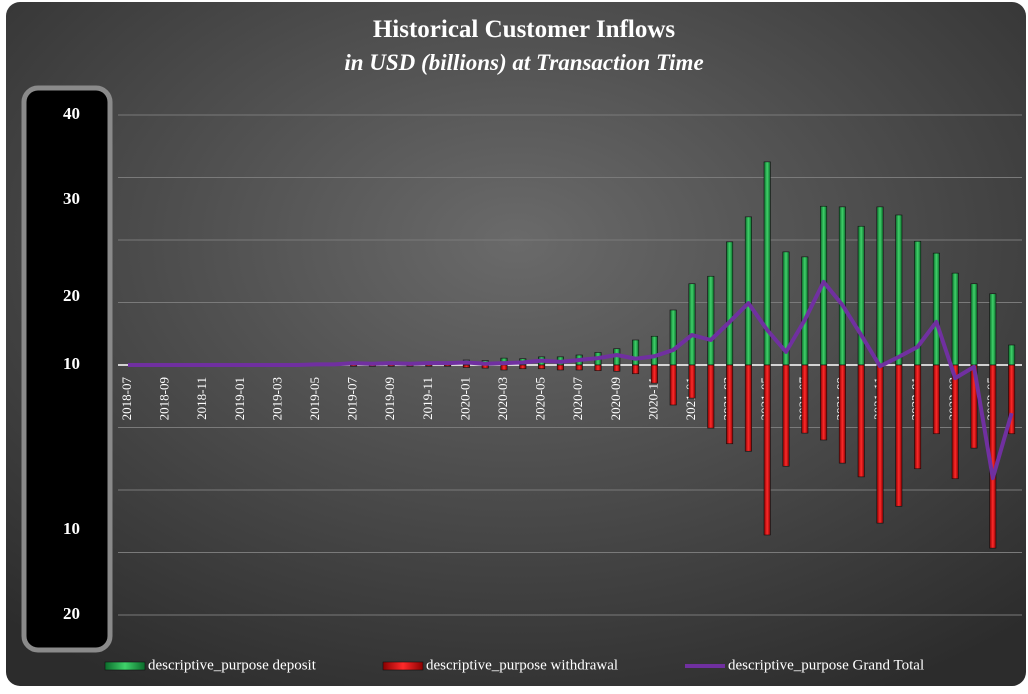  Describe the element at coordinates (276, 398) in the screenshot. I see `x-tick-label: 2019-03` at that location.